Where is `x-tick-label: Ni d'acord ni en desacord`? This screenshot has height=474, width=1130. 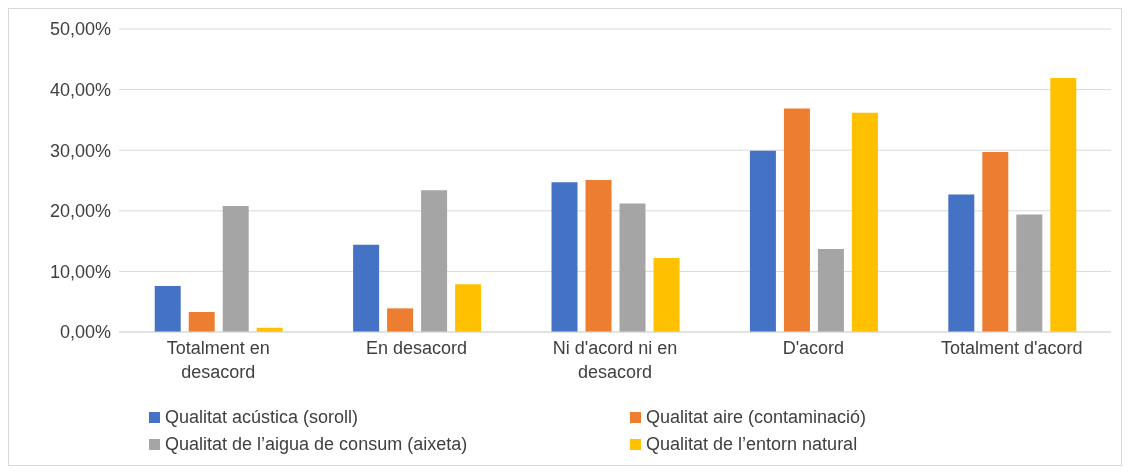 x-tick-label: Ni d'acord ni en desacord is located at coordinates (615, 360).